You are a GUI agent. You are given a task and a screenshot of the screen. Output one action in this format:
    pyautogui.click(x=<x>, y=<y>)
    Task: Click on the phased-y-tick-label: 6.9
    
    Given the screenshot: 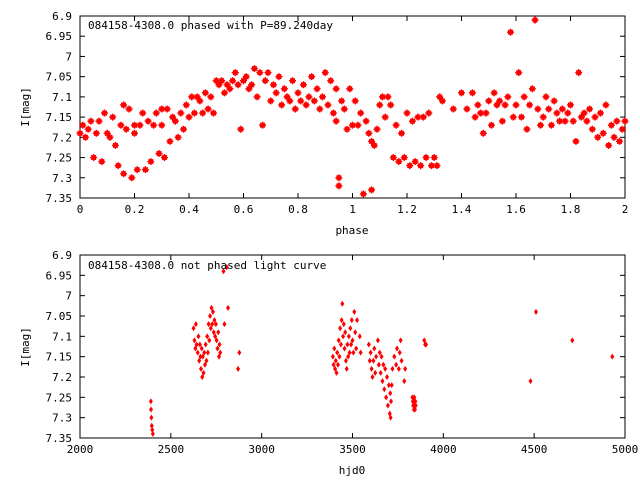 What is the action you would take?
    pyautogui.click(x=62, y=16)
    